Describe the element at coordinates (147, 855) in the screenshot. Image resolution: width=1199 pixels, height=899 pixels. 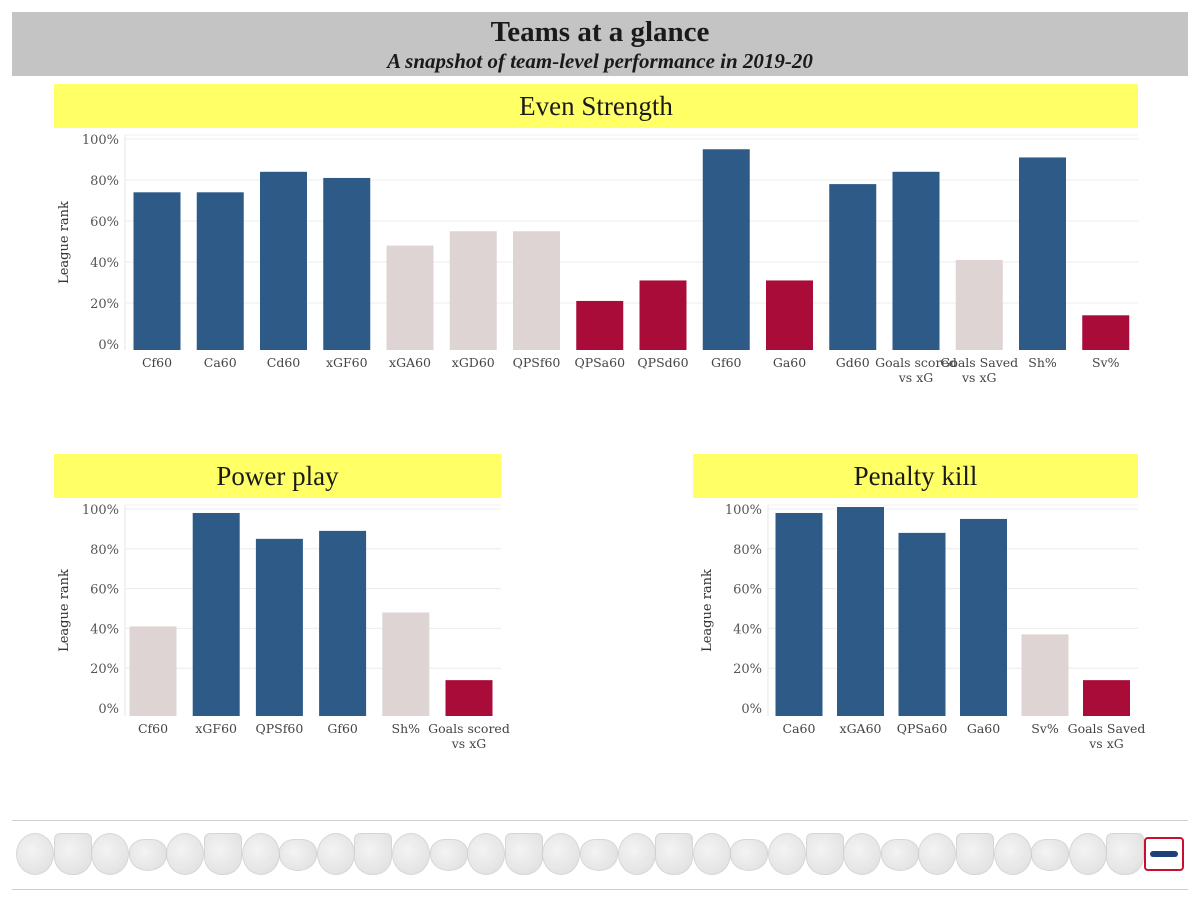
I see `sabres-logo` at that location.